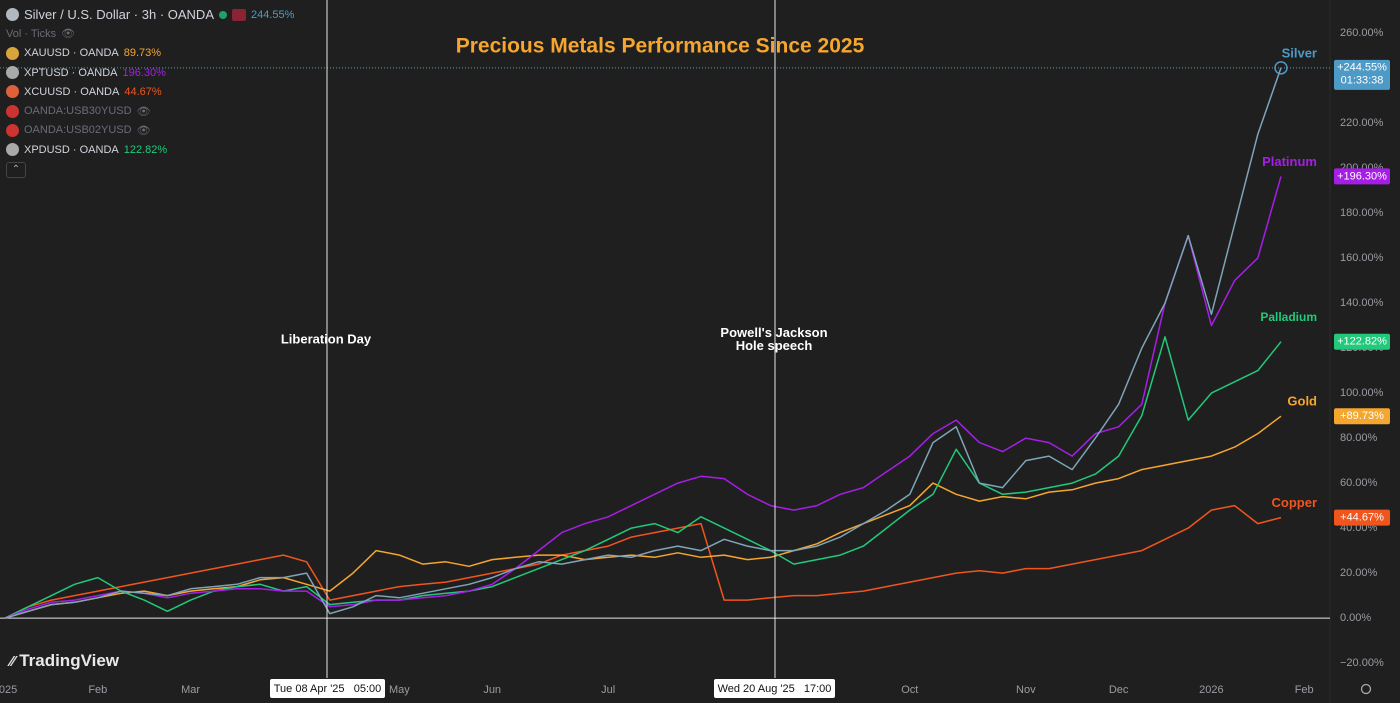  I want to click on legend-header-value: 244.55%, so click(273, 14).